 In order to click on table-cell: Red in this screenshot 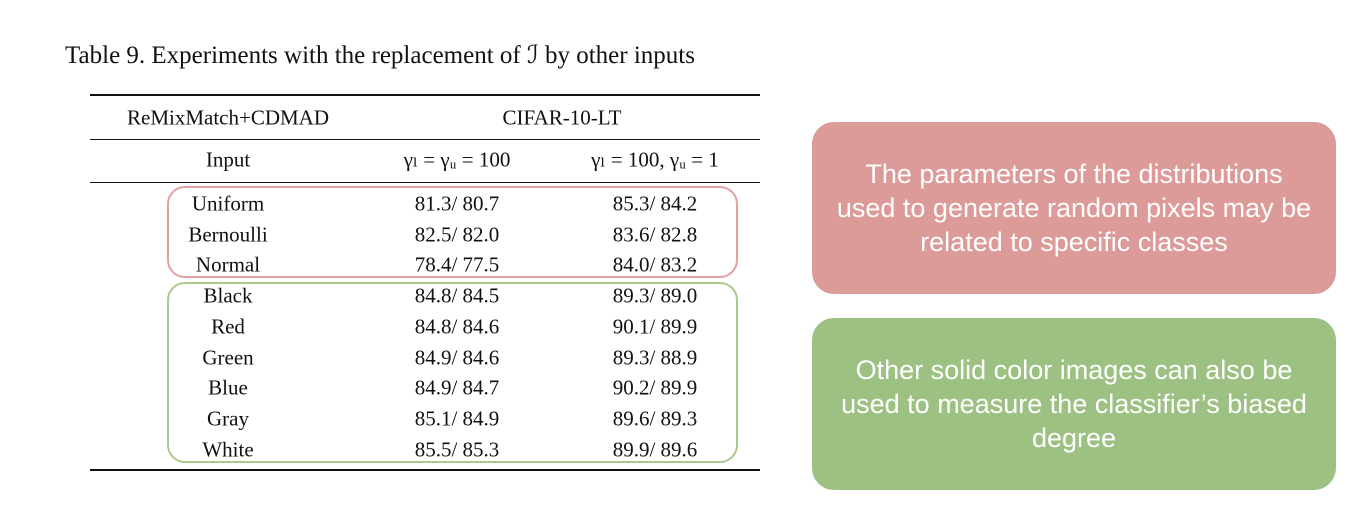, I will do `click(228, 326)`.